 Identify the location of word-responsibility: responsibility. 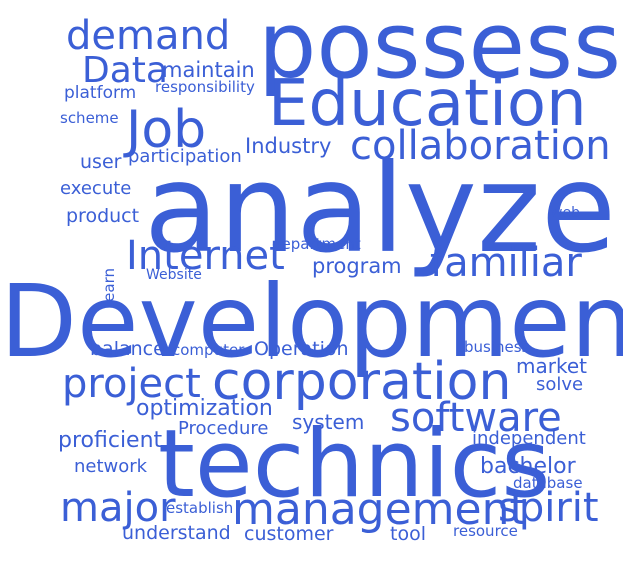
(205, 87).